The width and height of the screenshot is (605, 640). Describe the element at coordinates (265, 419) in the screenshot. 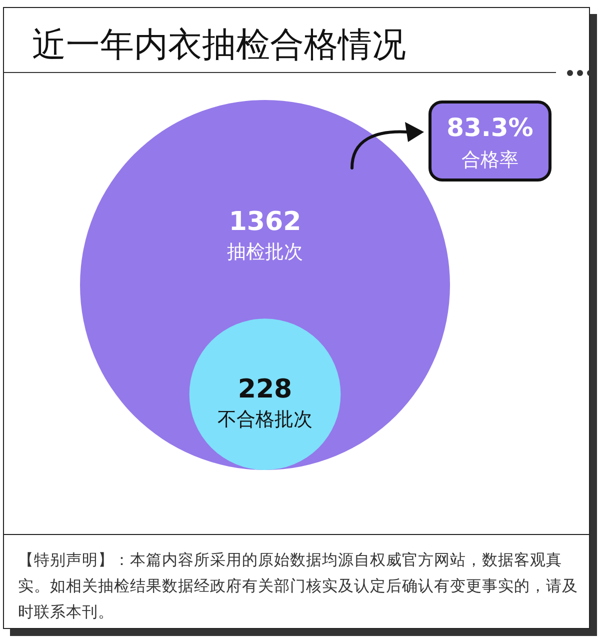

I see `category-label: 不合格批次` at that location.